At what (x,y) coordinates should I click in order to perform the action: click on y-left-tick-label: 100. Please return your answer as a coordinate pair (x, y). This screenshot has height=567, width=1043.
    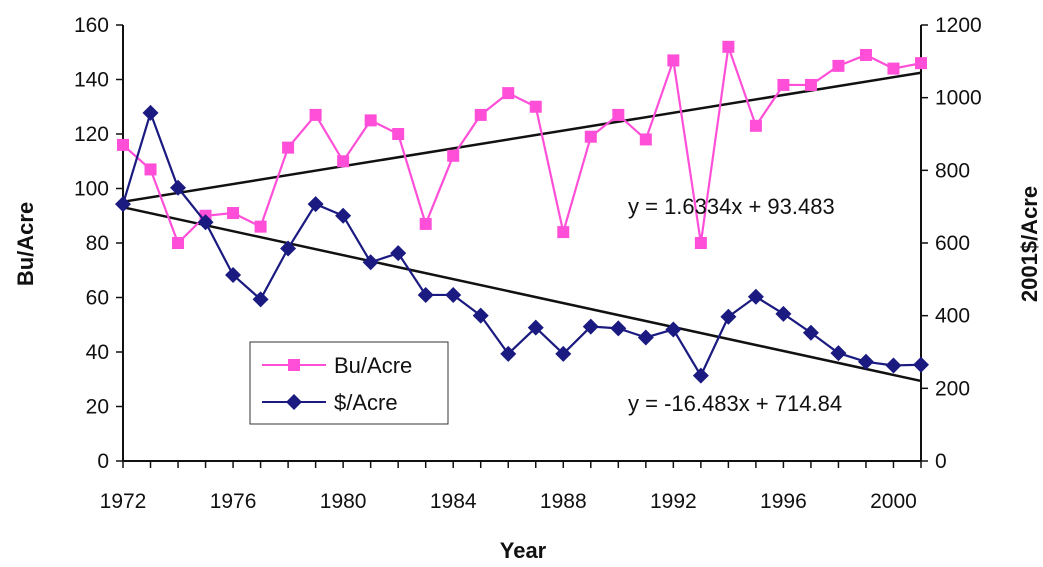
    Looking at the image, I should click on (91, 189).